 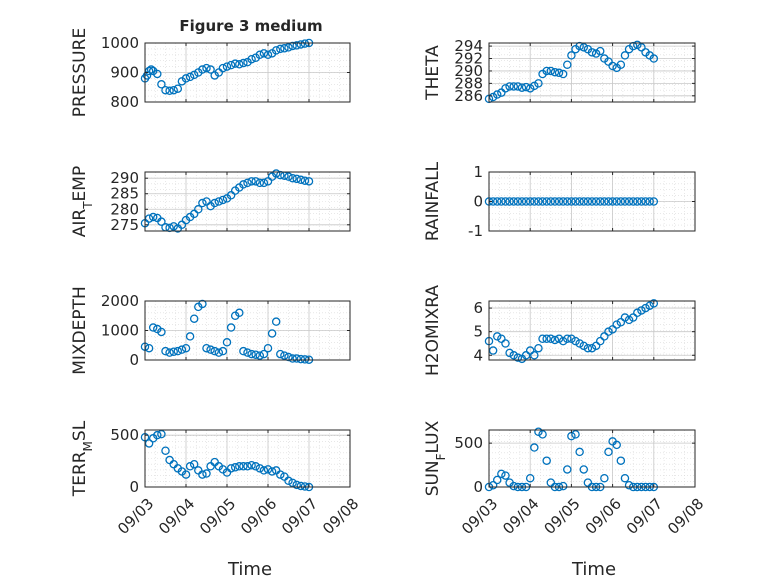 I want to click on y-tick-label: 275, so click(x=124, y=225).